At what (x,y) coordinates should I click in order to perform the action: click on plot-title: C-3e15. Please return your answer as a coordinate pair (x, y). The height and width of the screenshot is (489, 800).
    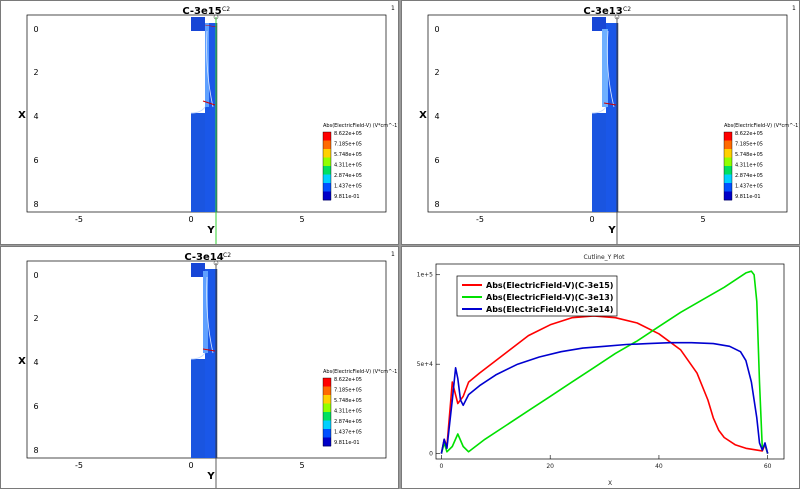
    Looking at the image, I should click on (201, 11).